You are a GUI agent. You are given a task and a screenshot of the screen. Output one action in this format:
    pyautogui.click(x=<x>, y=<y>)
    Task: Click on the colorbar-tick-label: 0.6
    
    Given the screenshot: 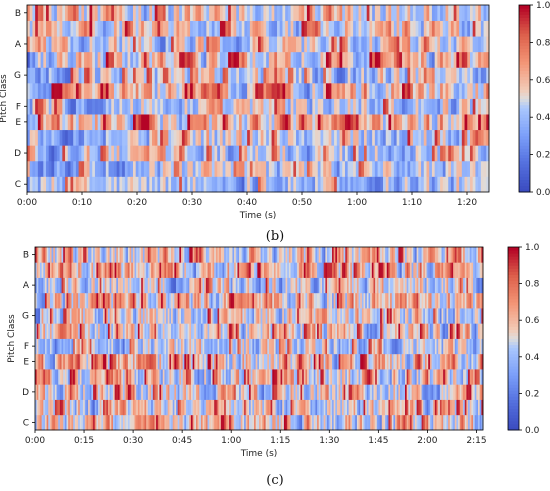 What is the action you would take?
    pyautogui.click(x=543, y=81)
    